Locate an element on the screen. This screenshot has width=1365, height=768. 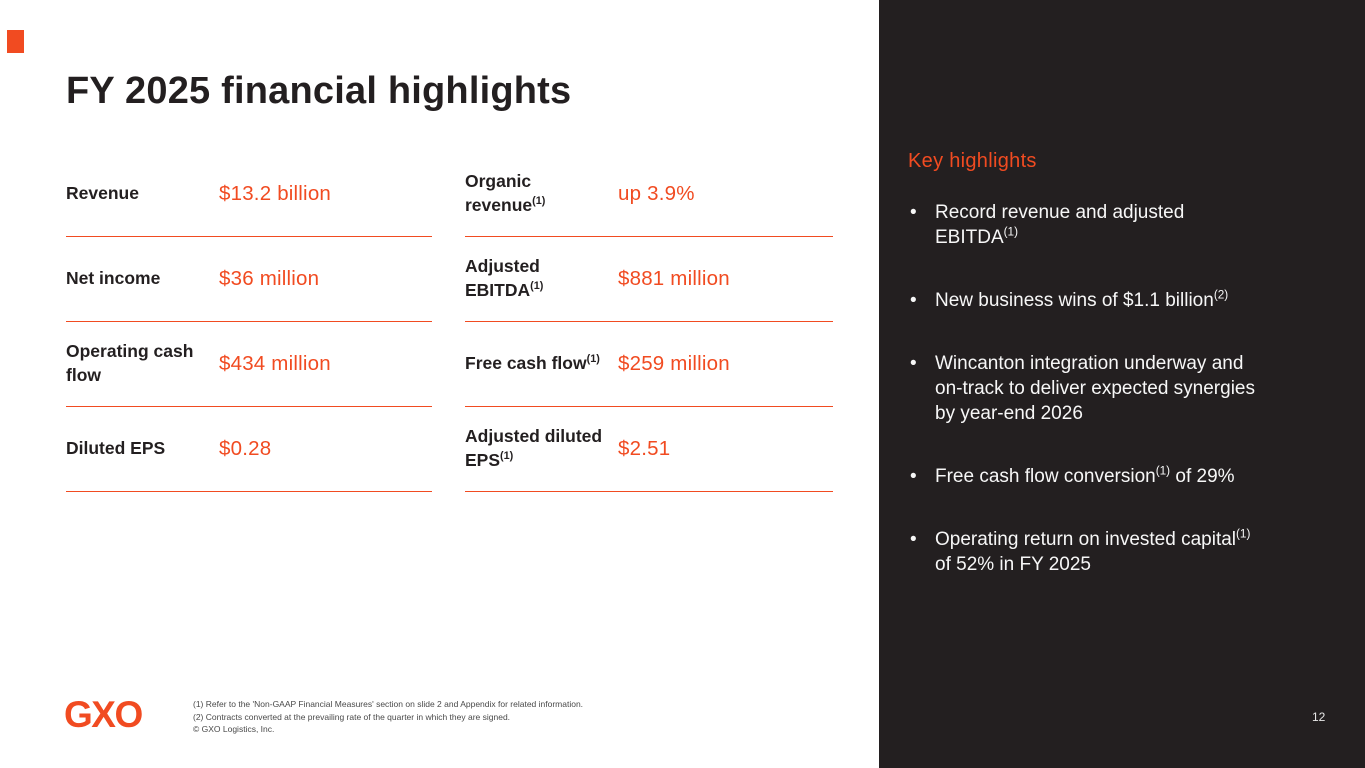
footnote-copyright: © GXO Logistics, Inc. is located at coordinates (234, 729).